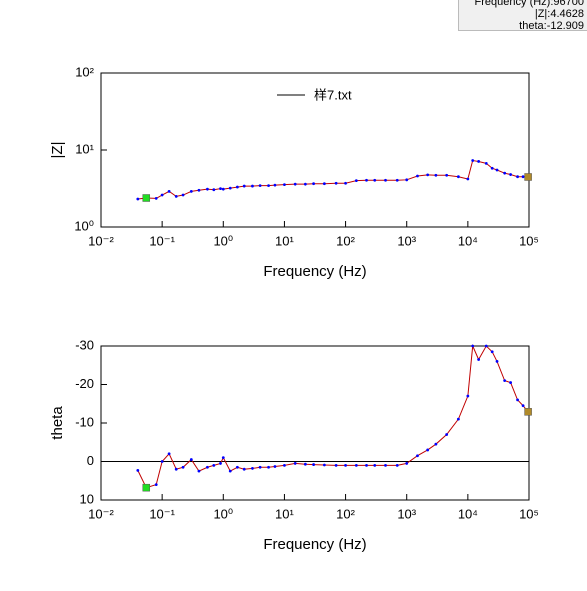 The width and height of the screenshot is (587, 591). What do you see at coordinates (533, 26) in the screenshot?
I see `readout-label: theta:` at bounding box center [533, 26].